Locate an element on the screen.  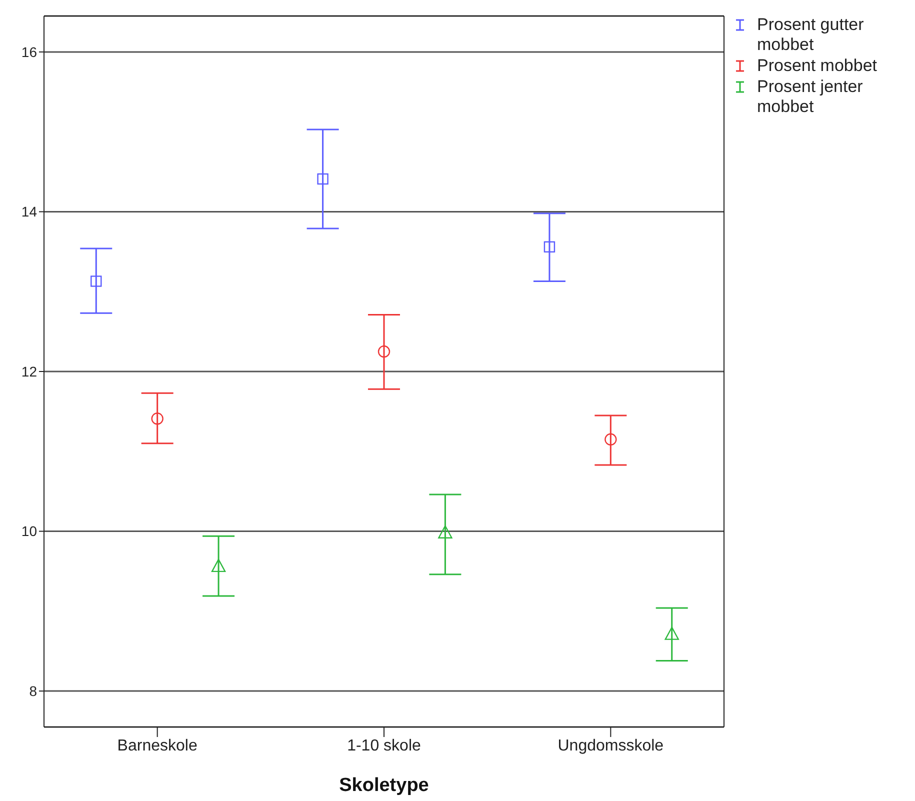
x-tick-label: 1-10 skole is located at coordinates (384, 745).